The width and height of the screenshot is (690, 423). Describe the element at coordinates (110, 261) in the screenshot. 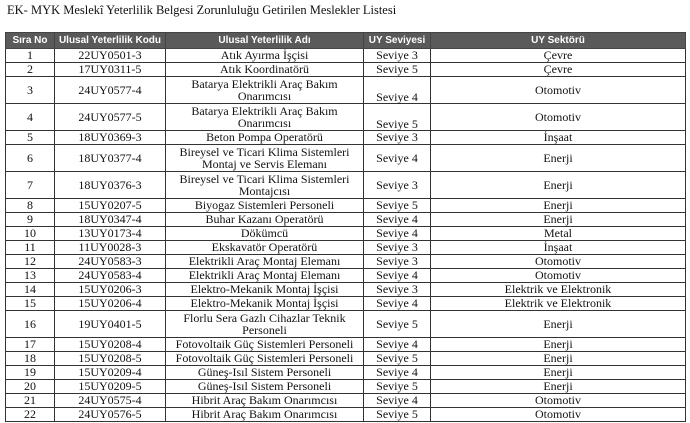

I see `cell-code: 24UY0583-3` at that location.